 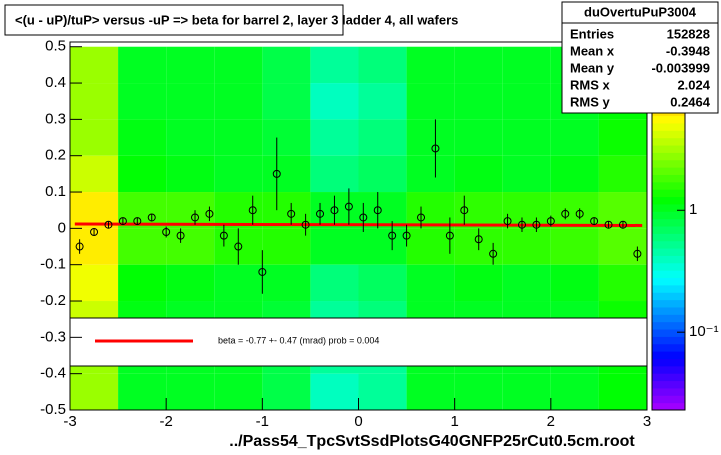 What do you see at coordinates (640, 11) in the screenshot?
I see `stats-title: duOvertuPuP3004` at bounding box center [640, 11].